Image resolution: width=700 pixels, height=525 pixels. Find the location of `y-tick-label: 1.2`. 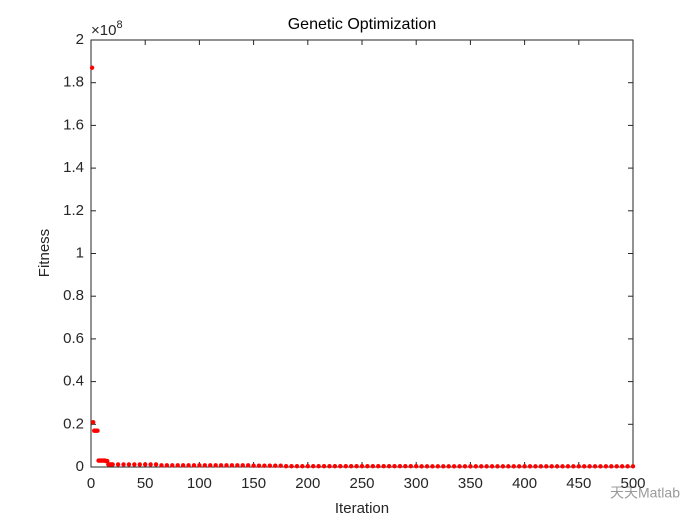

y-tick-label: 1.2 is located at coordinates (73, 210).